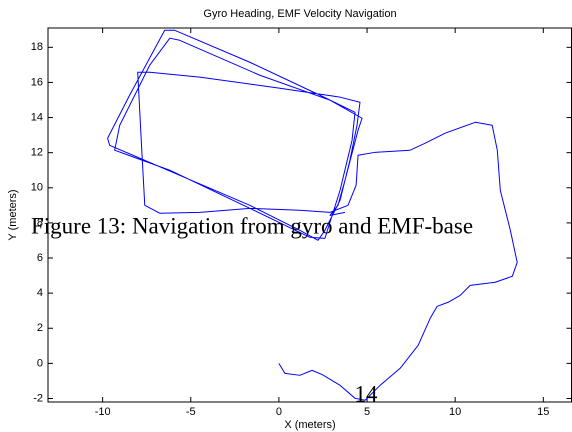 The image size is (572, 432). I want to click on x-tick-label: 5, so click(367, 412).